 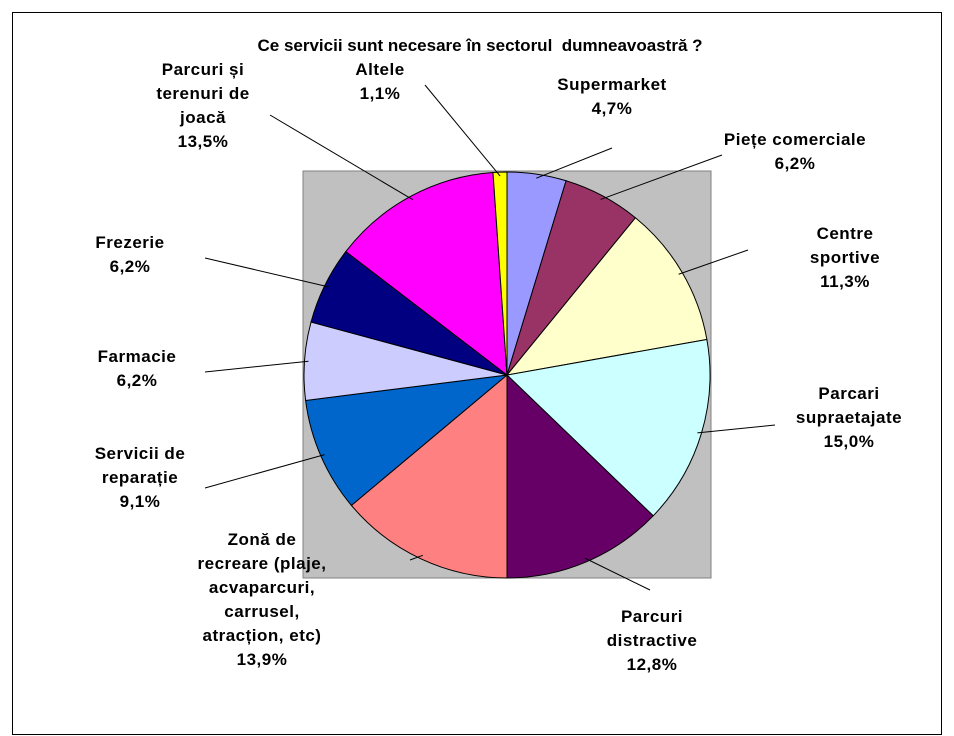 I want to click on value-label: 1,1%, so click(x=380, y=93).